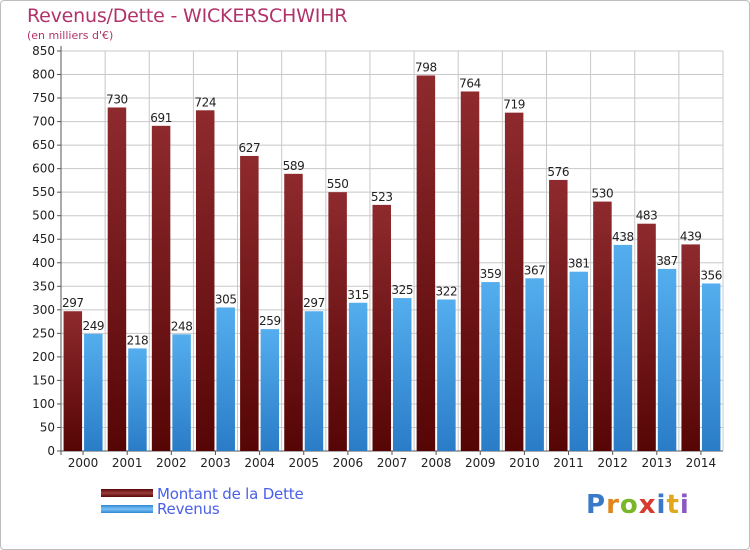  I want to click on data-label: 724, so click(205, 102).